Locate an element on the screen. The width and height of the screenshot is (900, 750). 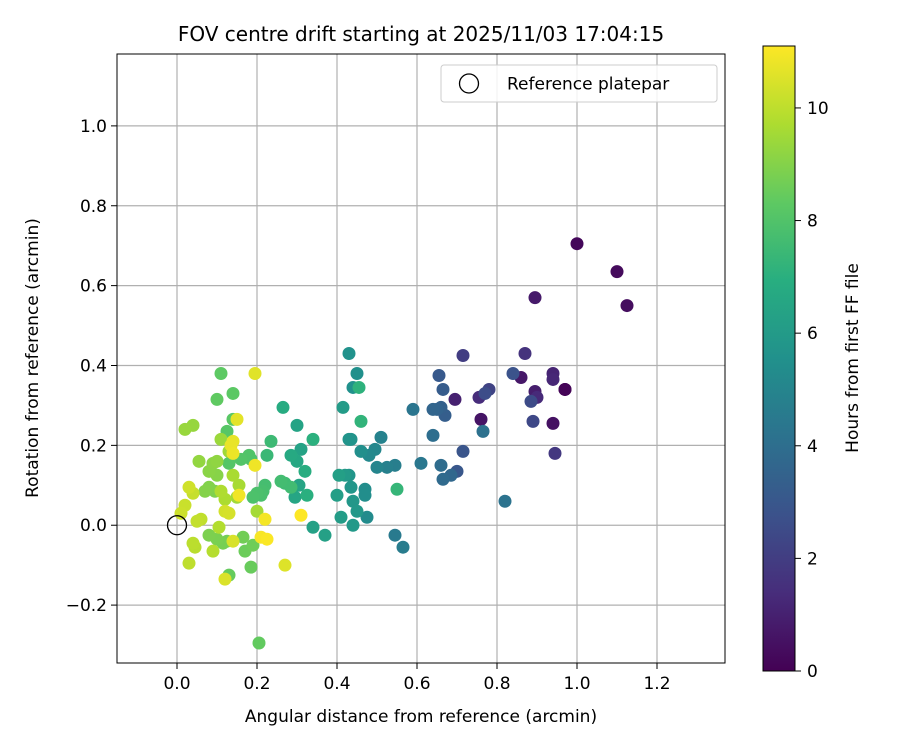
reference-platepar-marker is located at coordinates (177, 525).